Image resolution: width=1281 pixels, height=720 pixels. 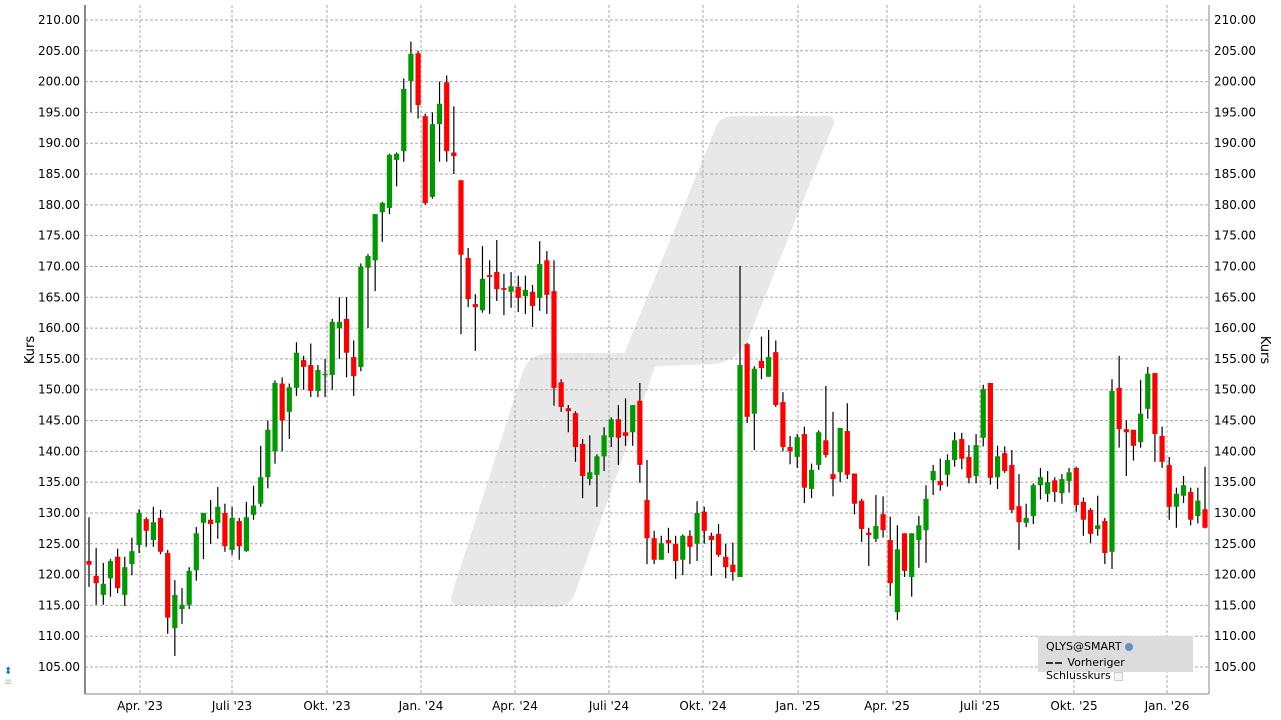 What do you see at coordinates (59, 297) in the screenshot?
I see `y-tick-label-left: 165.00` at bounding box center [59, 297].